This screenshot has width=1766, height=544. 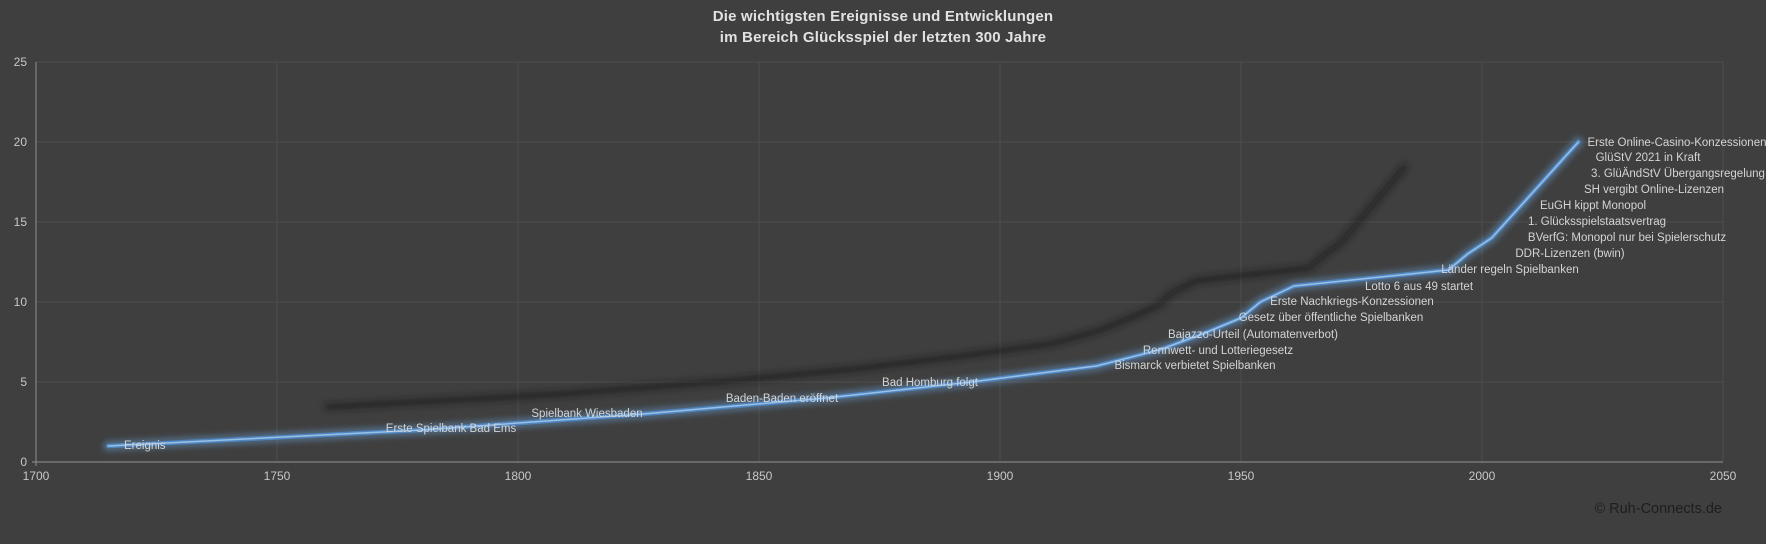 What do you see at coordinates (23, 382) in the screenshot?
I see `y-axis-tick-label: 5` at bounding box center [23, 382].